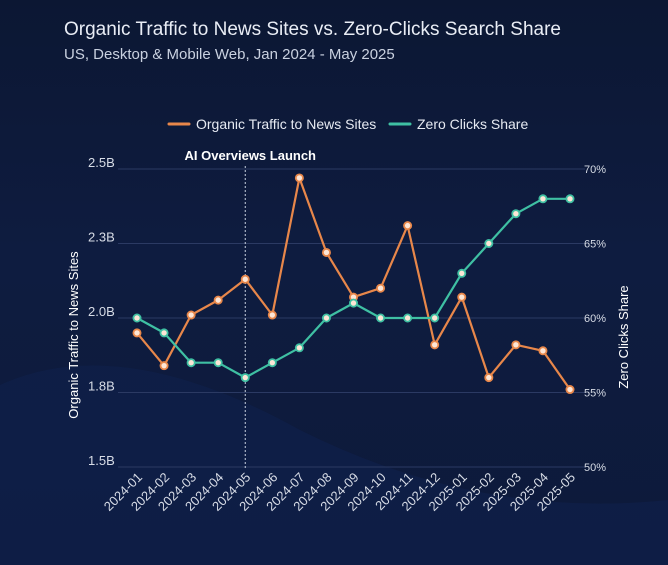  Describe the element at coordinates (251, 309) in the screenshot. I see `annotation: AI Overviews Launch` at that location.